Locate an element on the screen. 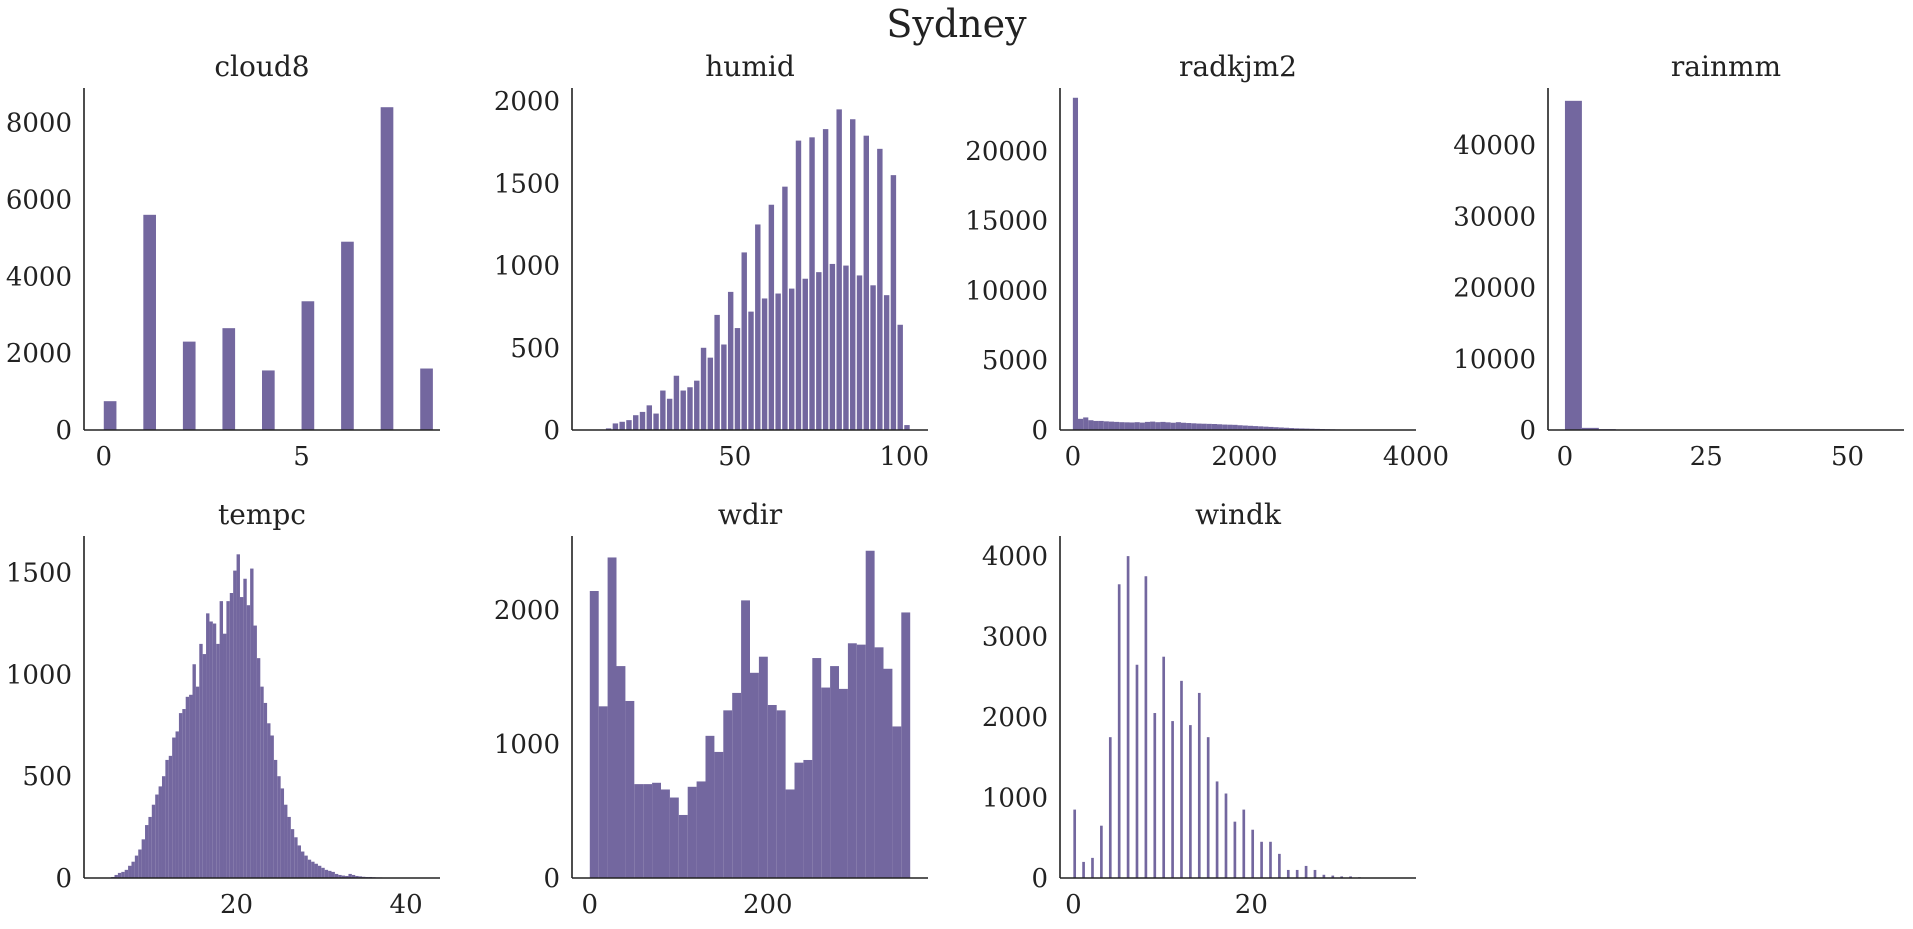  y-tick-label: 1000 is located at coordinates (39, 675).